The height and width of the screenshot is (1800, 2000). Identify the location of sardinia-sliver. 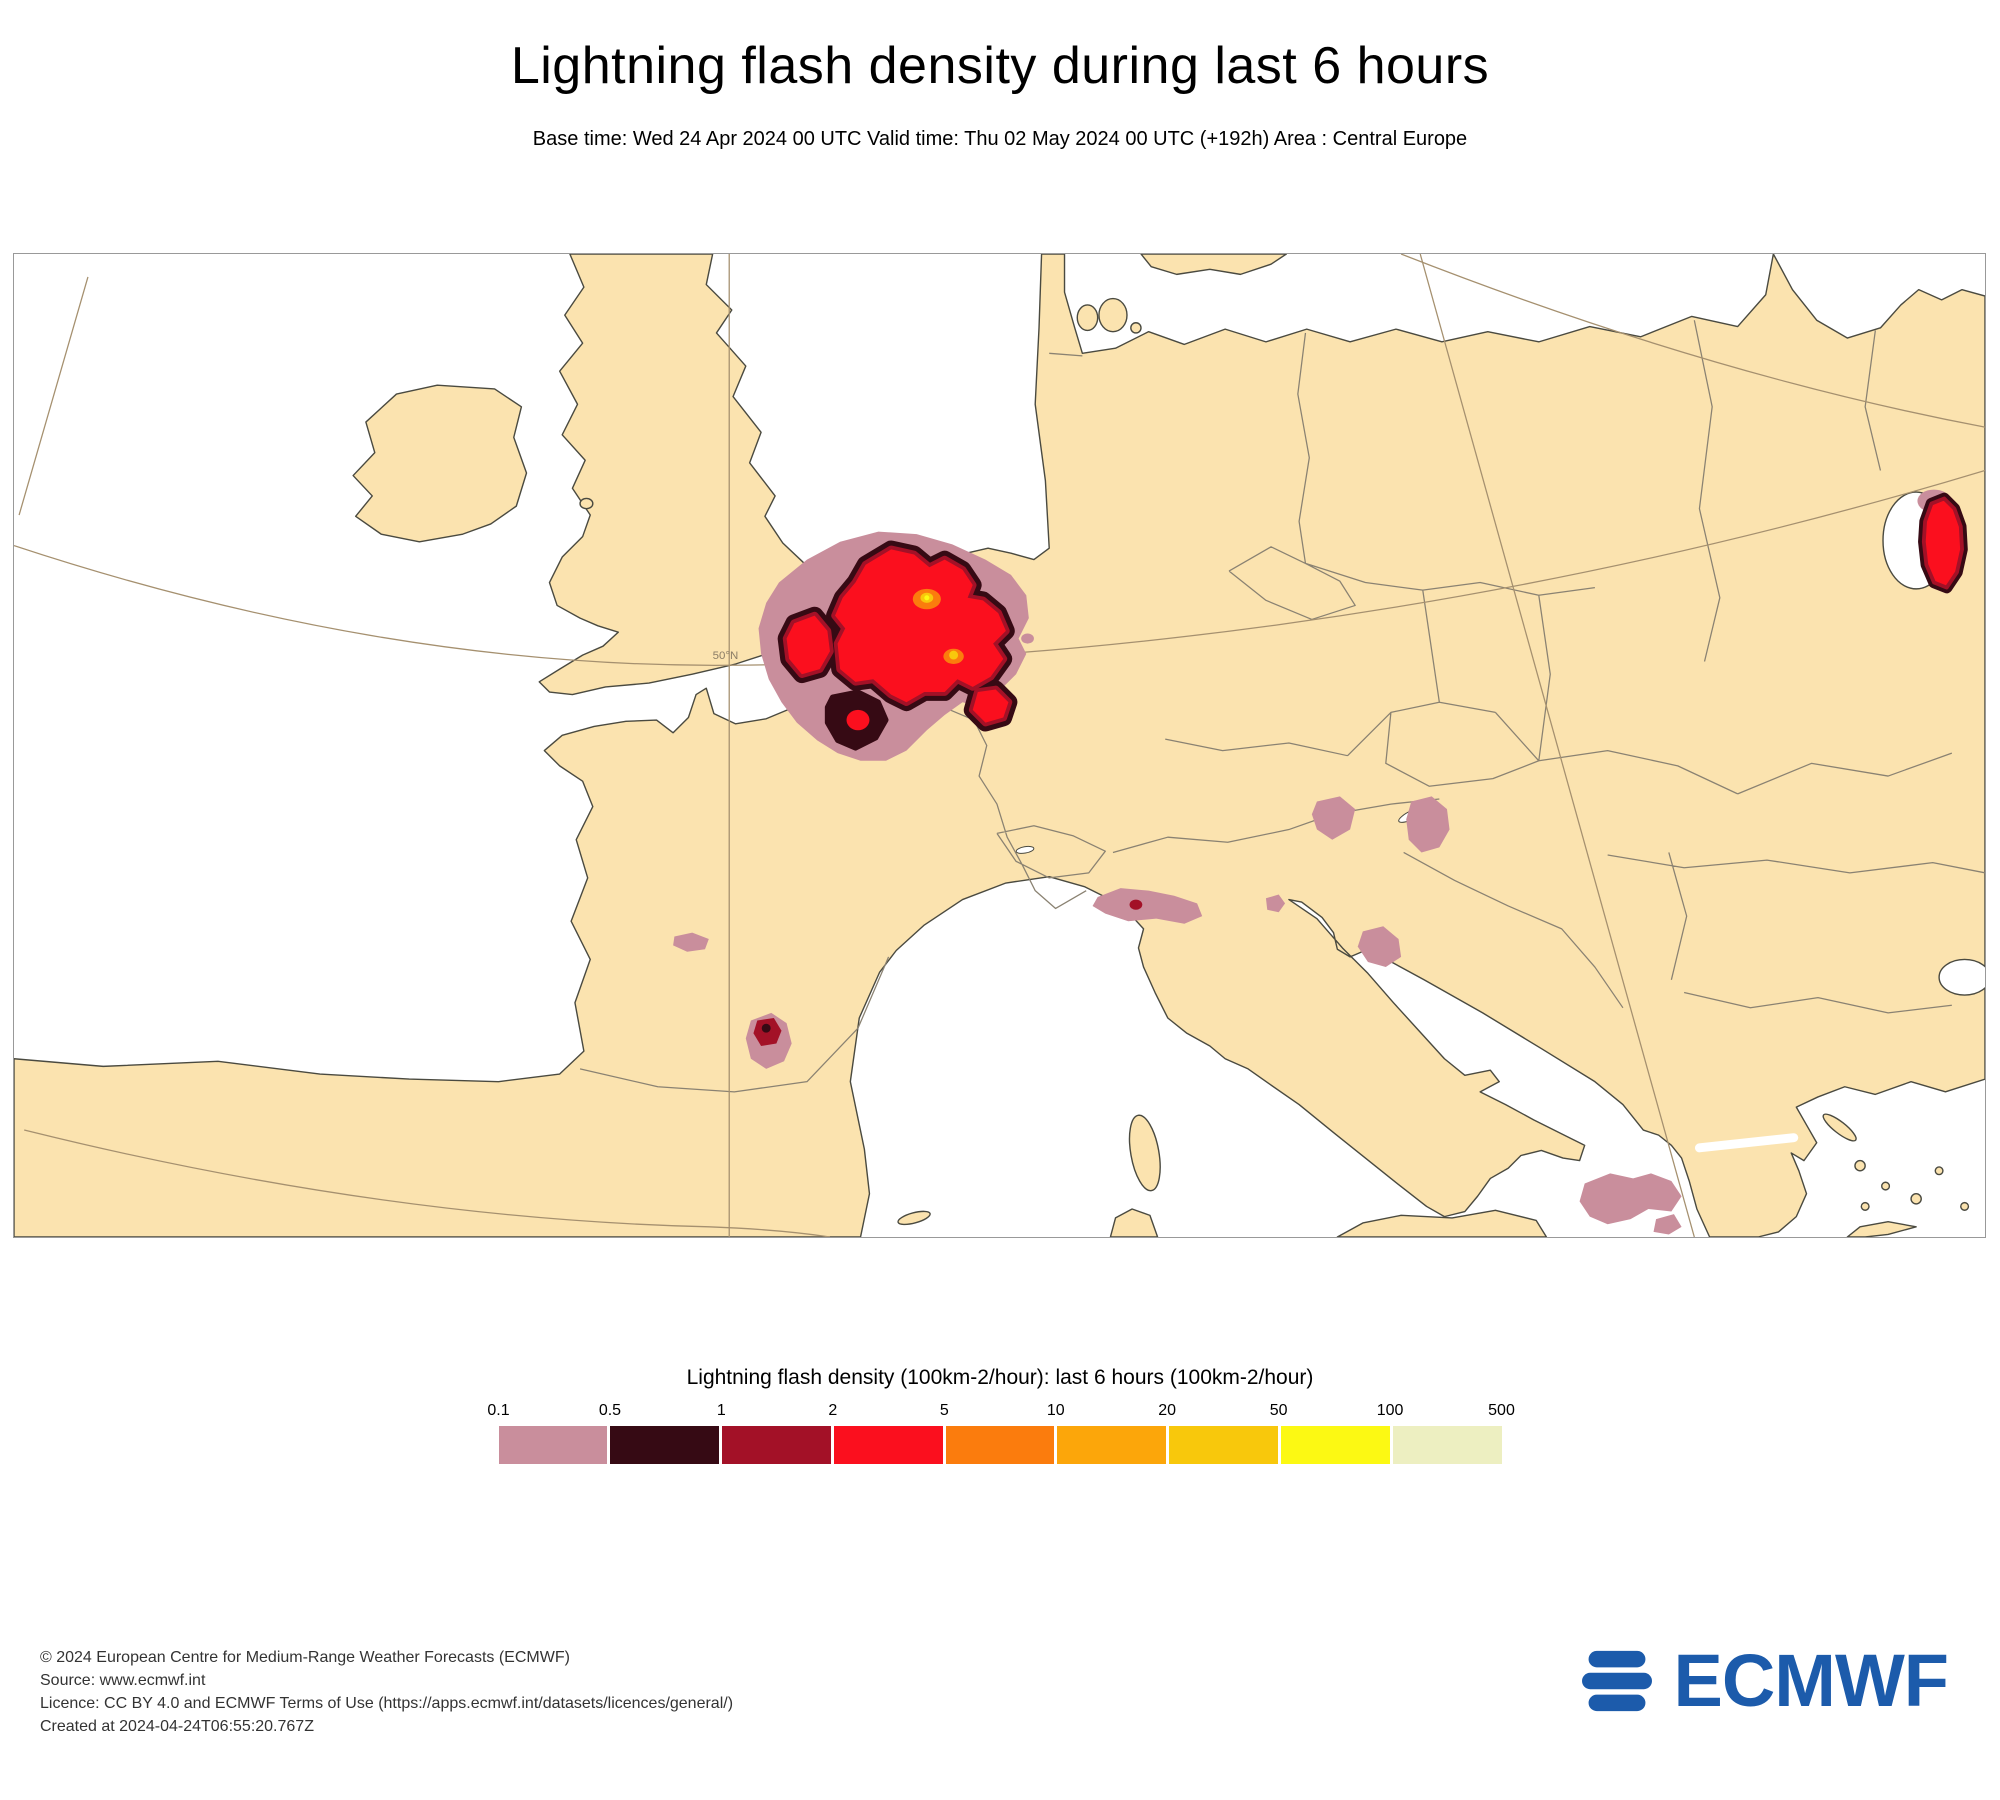
(1134, 1222).